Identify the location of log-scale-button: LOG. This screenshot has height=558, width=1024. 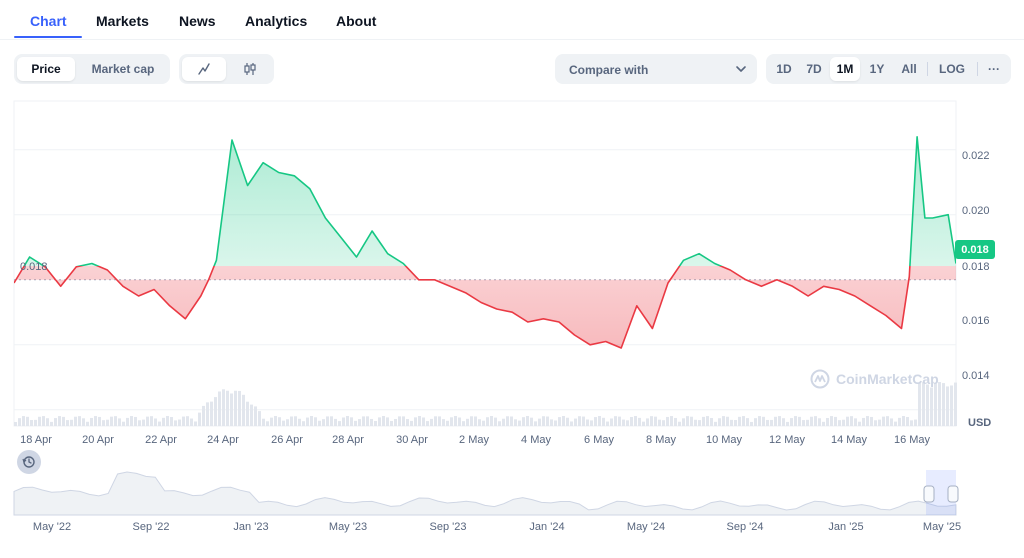
(952, 69).